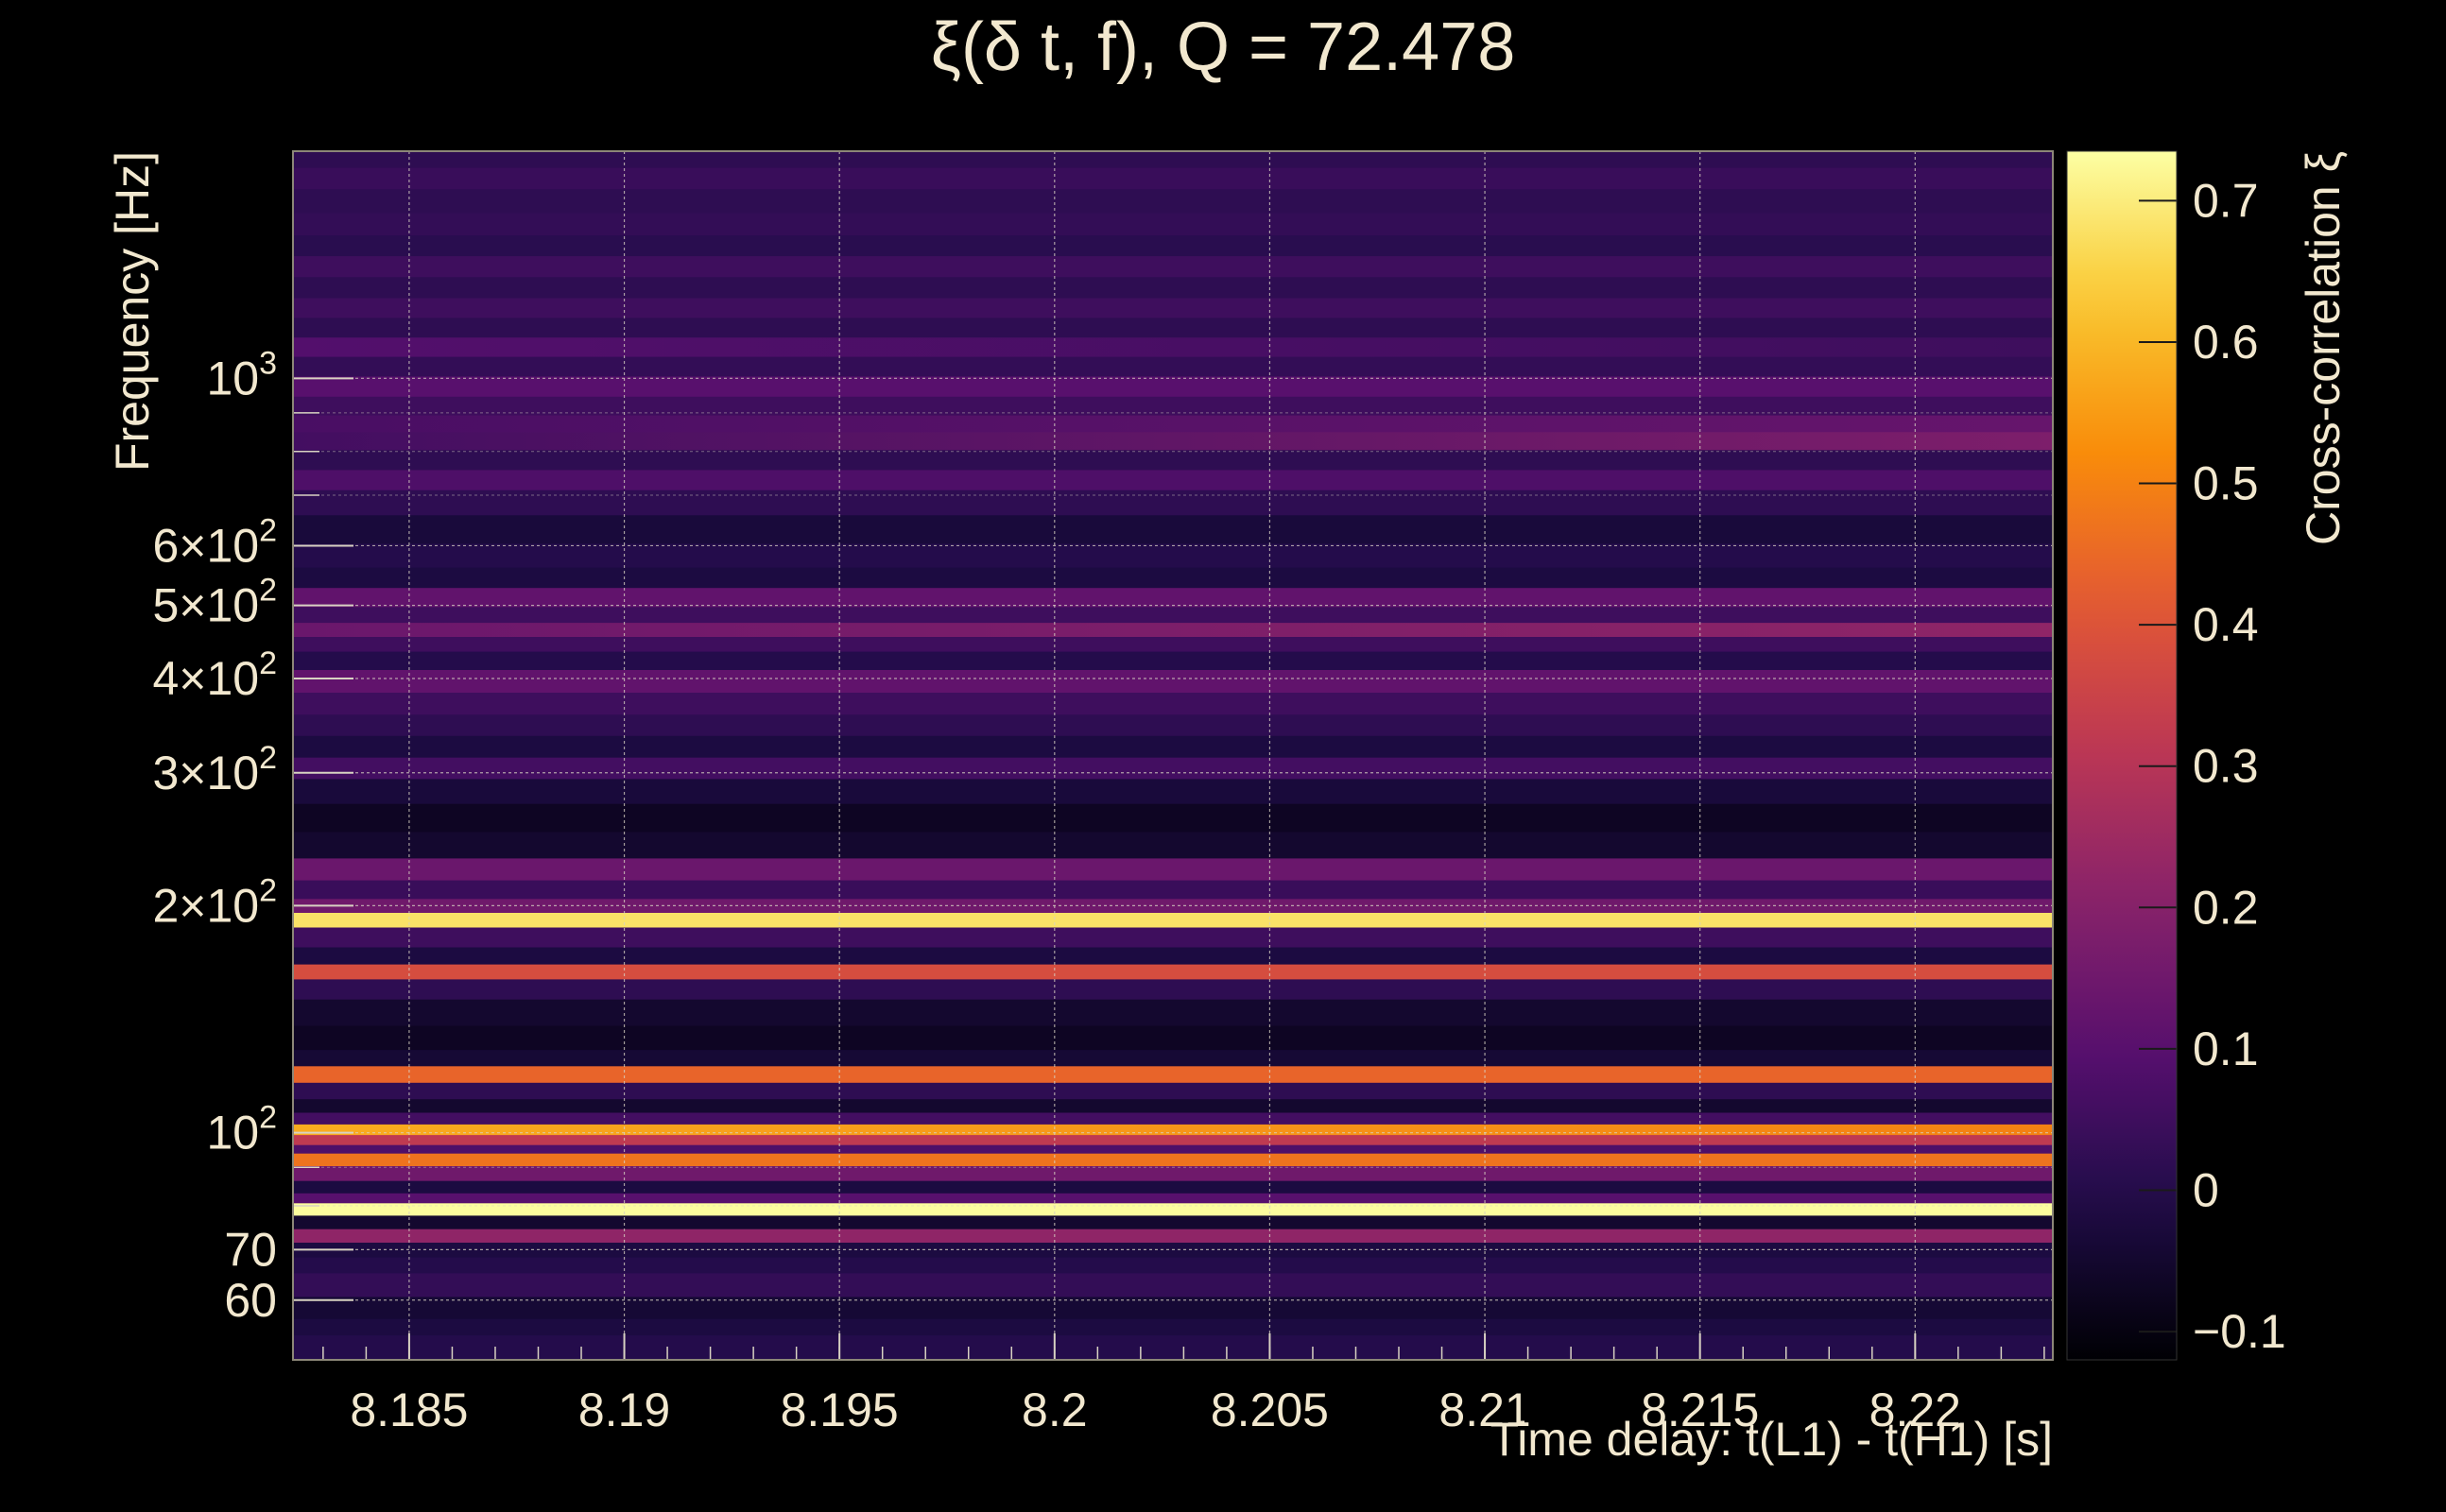 The height and width of the screenshot is (1512, 2446). What do you see at coordinates (241, 374) in the screenshot?
I see `y-tick-label: 10³` at bounding box center [241, 374].